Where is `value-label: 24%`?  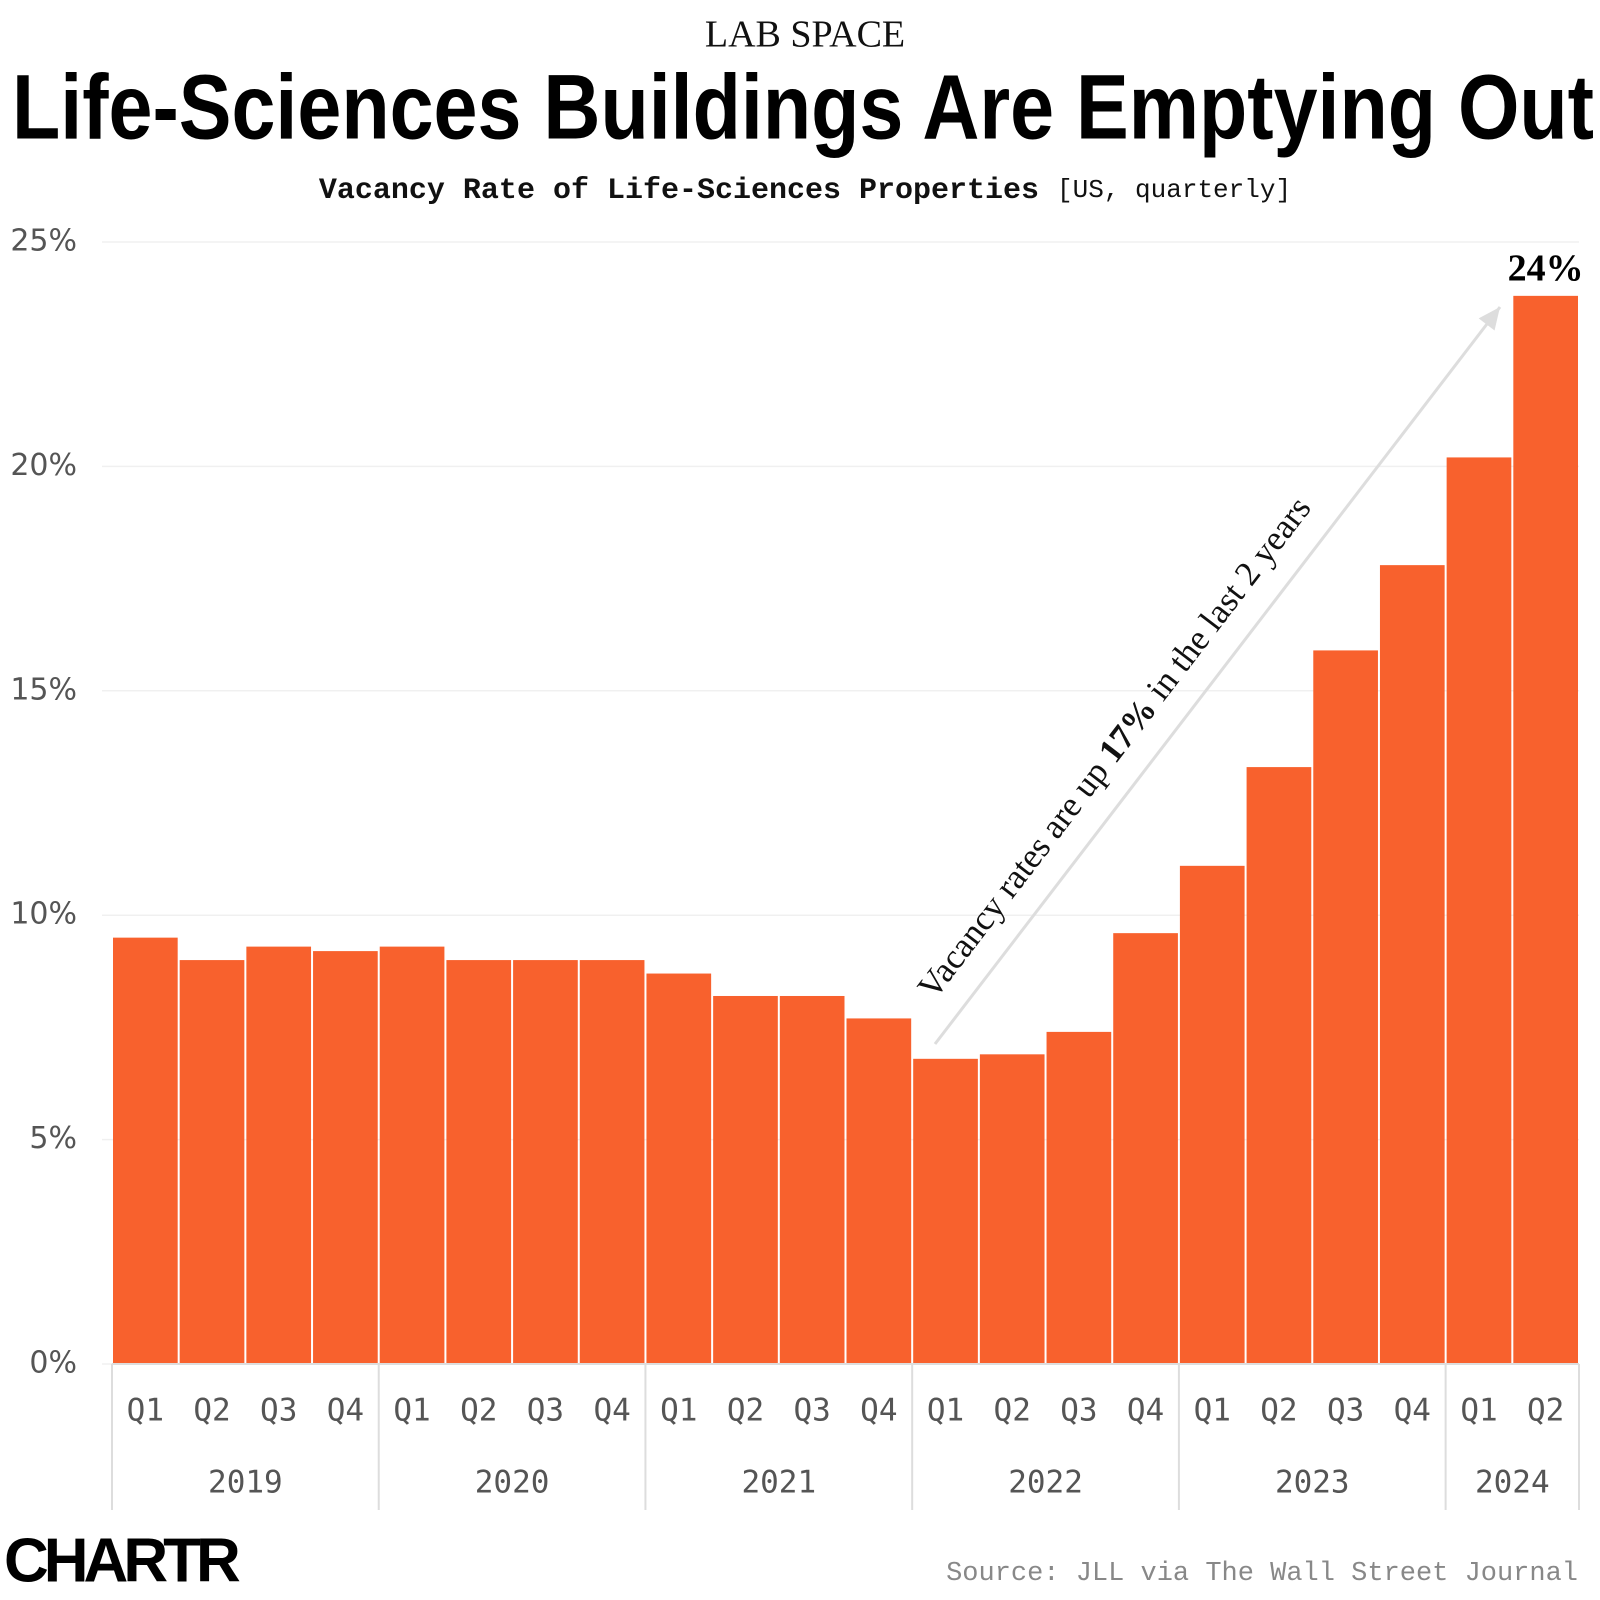 value-label: 24% is located at coordinates (1546, 269).